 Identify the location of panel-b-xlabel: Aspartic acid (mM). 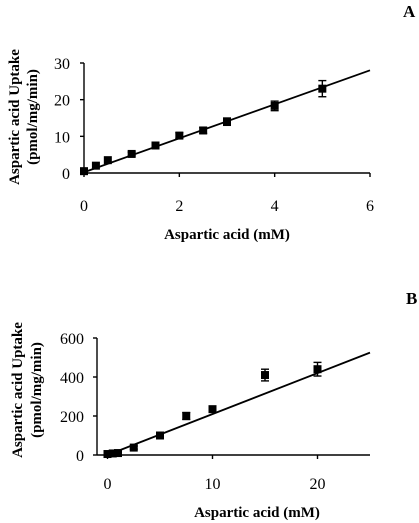
(257, 513).